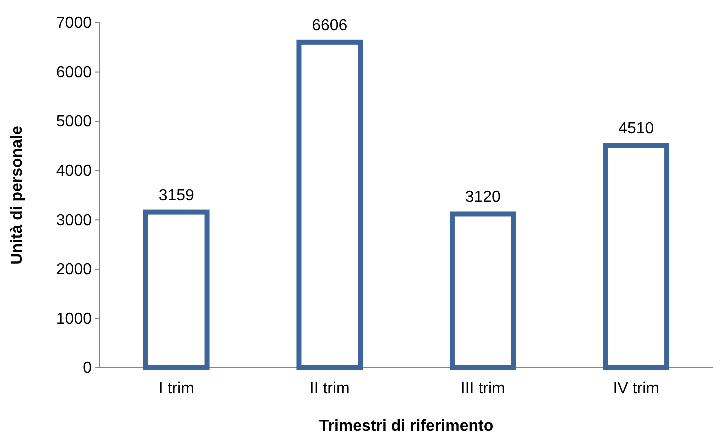  I want to click on y-tick-label: 3000, so click(74, 221).